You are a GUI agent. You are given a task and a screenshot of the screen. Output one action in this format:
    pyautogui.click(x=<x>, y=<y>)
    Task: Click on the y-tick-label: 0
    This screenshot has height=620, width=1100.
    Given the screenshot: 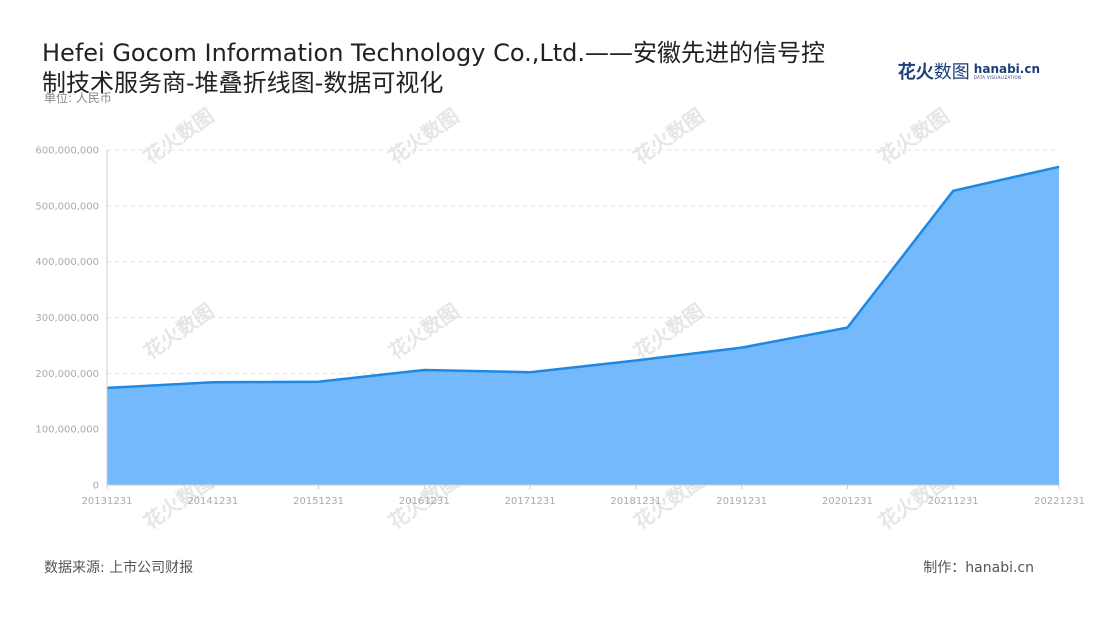 What is the action you would take?
    pyautogui.click(x=96, y=486)
    